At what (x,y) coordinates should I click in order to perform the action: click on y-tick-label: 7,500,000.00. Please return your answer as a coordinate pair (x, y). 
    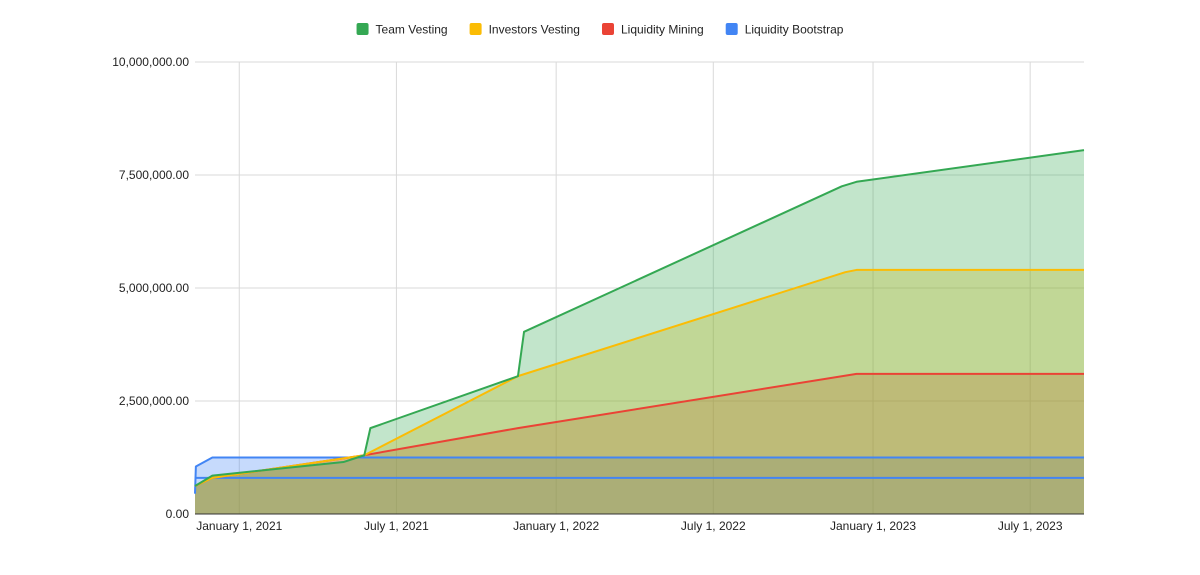
    Looking at the image, I should click on (154, 175).